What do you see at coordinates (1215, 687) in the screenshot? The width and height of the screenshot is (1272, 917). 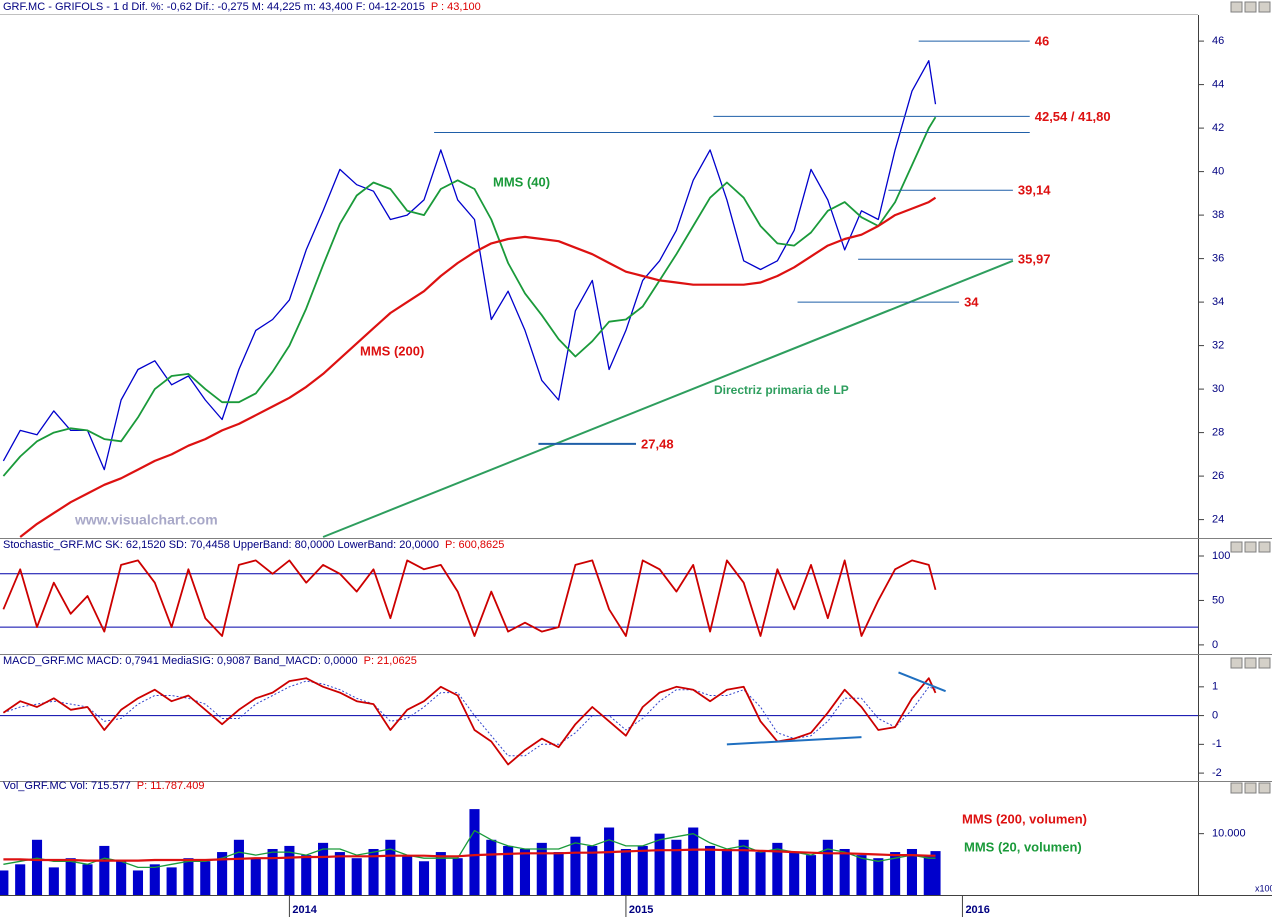 I see `y-tick-label: 1` at bounding box center [1215, 687].